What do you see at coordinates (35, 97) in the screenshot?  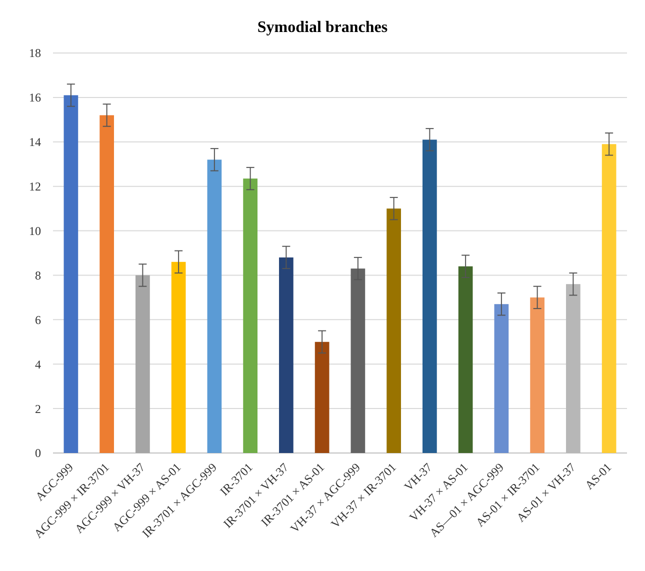 I see `y-tick-label: 16` at bounding box center [35, 97].